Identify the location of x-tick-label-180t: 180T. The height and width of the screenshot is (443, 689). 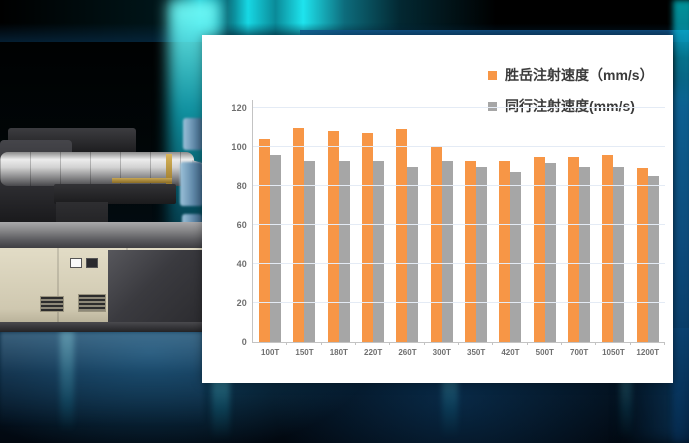
(338, 352).